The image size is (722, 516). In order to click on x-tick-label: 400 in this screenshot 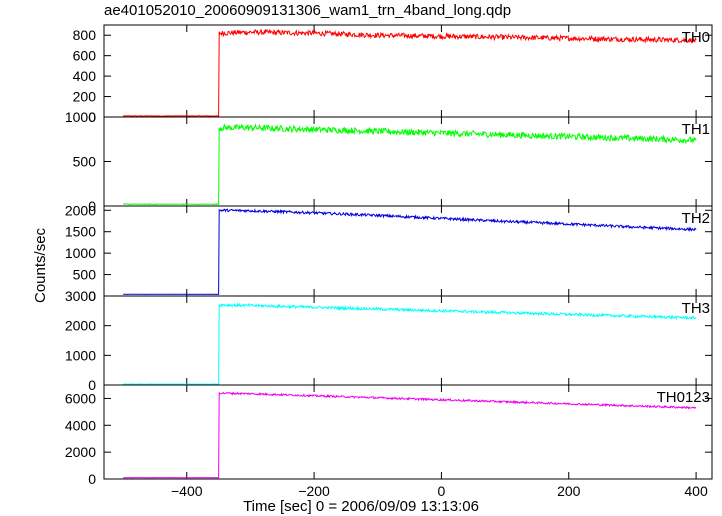, I will do `click(696, 491)`.